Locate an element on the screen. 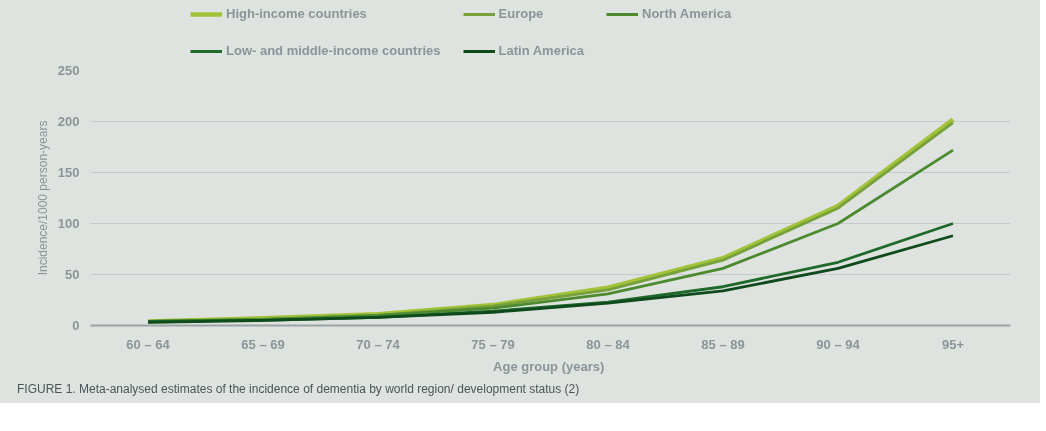 The height and width of the screenshot is (431, 1046). legend-label: North America is located at coordinates (687, 13).